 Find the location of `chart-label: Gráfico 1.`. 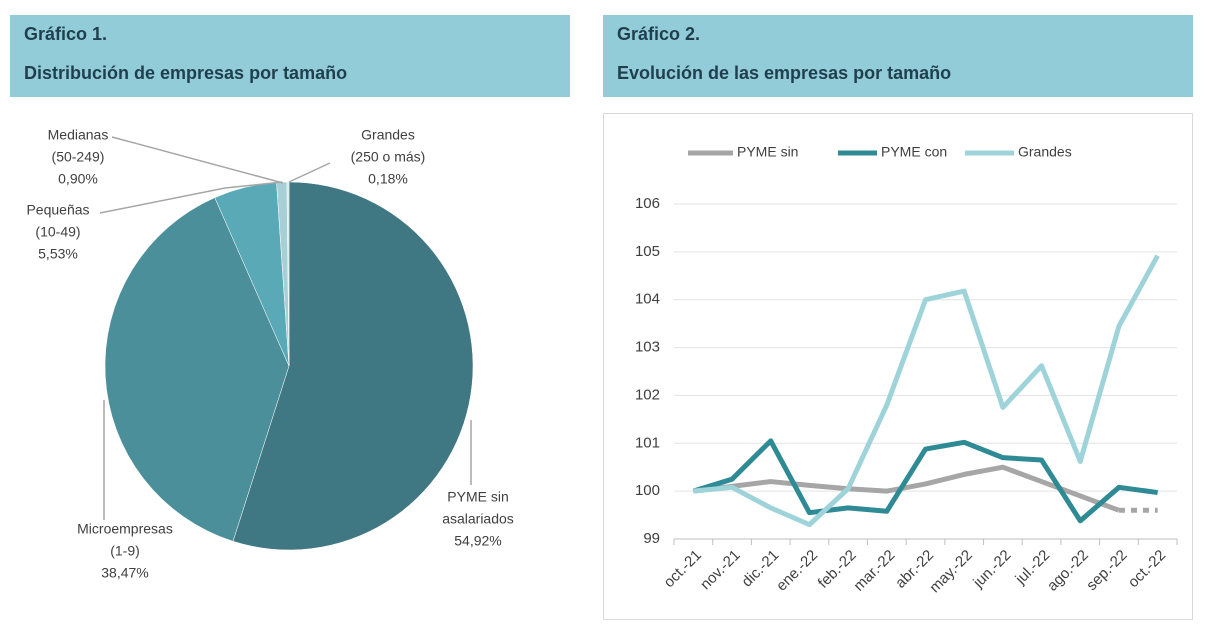

chart-label: Gráfico 1. is located at coordinates (65, 34).